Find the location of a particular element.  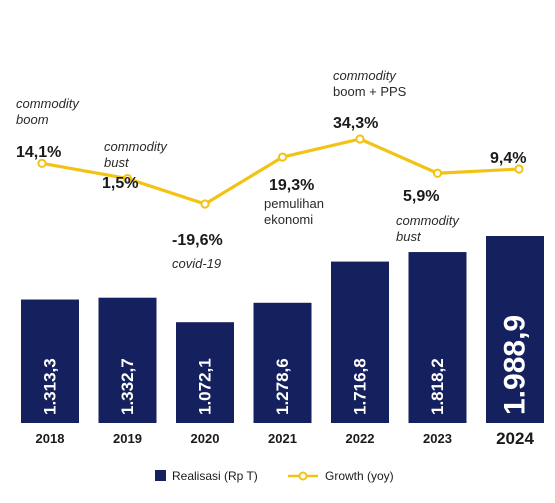

growth-value-label-2022: 34,3% is located at coordinates (355, 123).